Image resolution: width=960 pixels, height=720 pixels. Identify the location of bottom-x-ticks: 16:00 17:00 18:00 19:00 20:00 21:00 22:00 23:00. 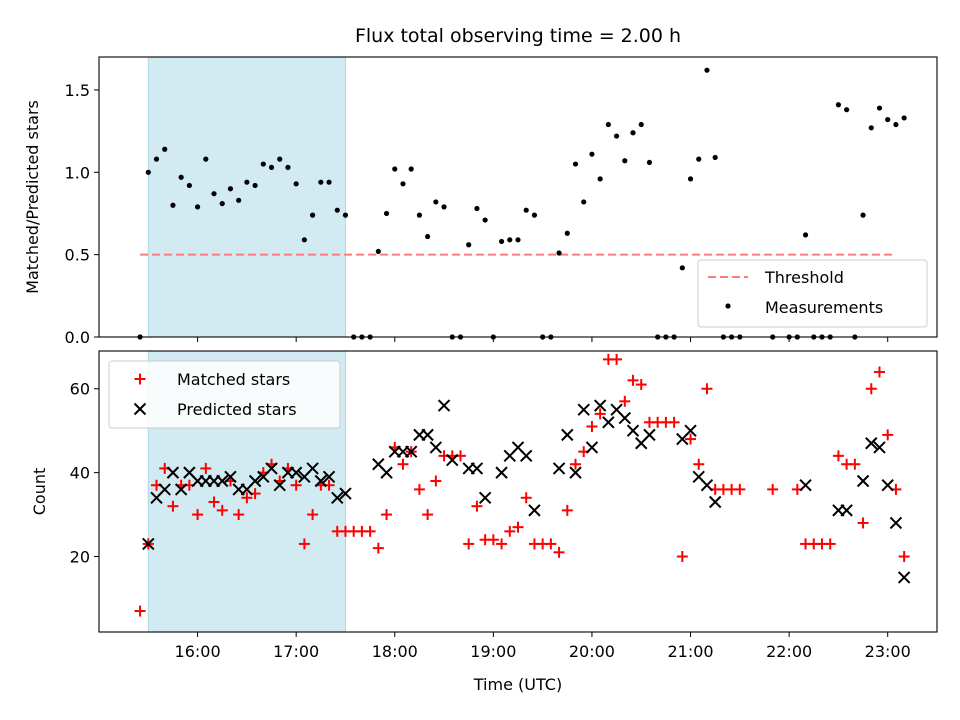
(543, 646).